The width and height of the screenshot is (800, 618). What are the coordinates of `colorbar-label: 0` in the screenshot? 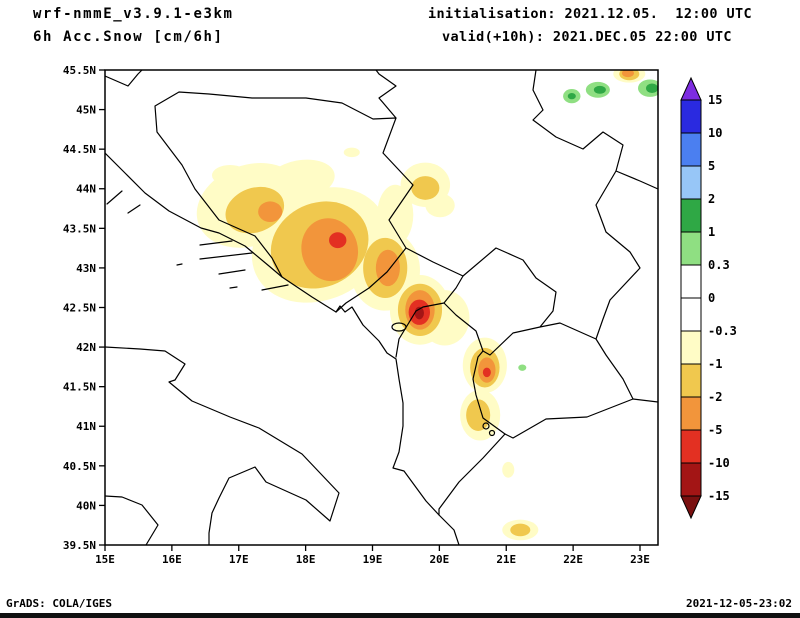 It's located at (711, 298).